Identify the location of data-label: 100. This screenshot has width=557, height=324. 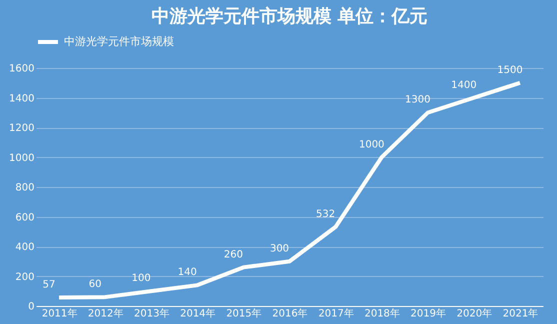
(141, 278).